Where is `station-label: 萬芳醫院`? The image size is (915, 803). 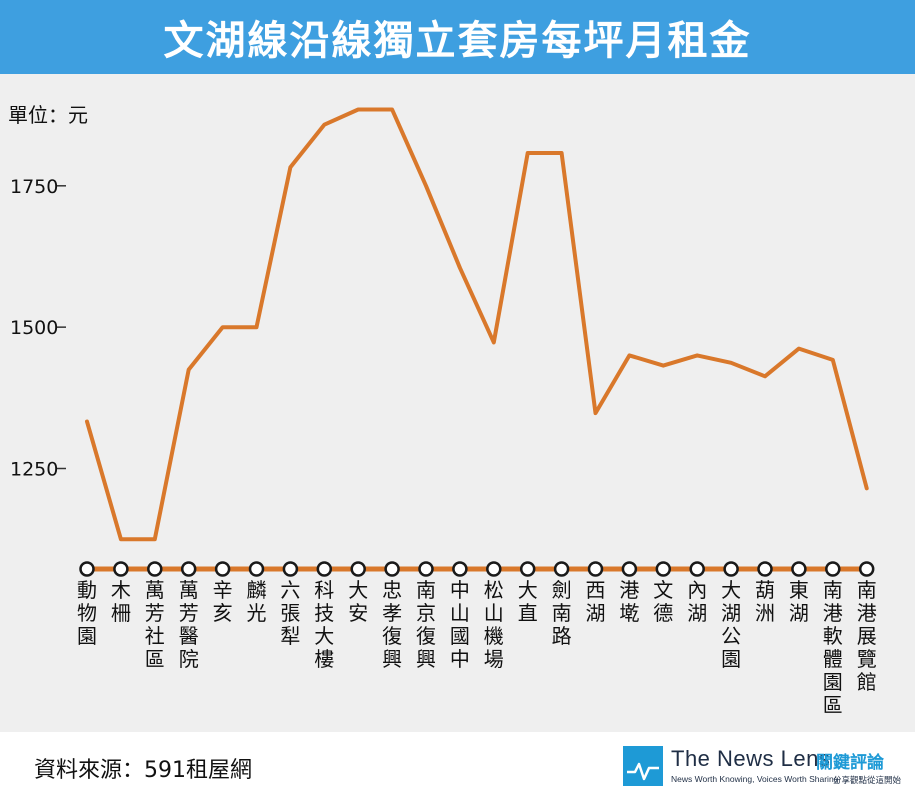 station-label: 萬芳醫院 is located at coordinates (189, 624).